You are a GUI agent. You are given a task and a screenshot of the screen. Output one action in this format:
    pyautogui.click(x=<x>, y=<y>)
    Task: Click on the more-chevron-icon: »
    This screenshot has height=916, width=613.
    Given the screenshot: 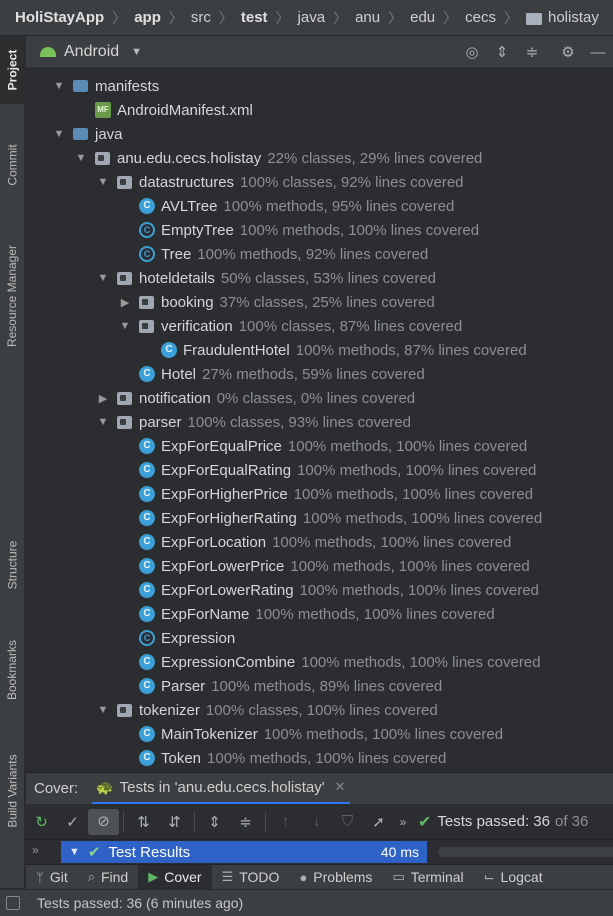 What is the action you would take?
    pyautogui.click(x=35, y=850)
    